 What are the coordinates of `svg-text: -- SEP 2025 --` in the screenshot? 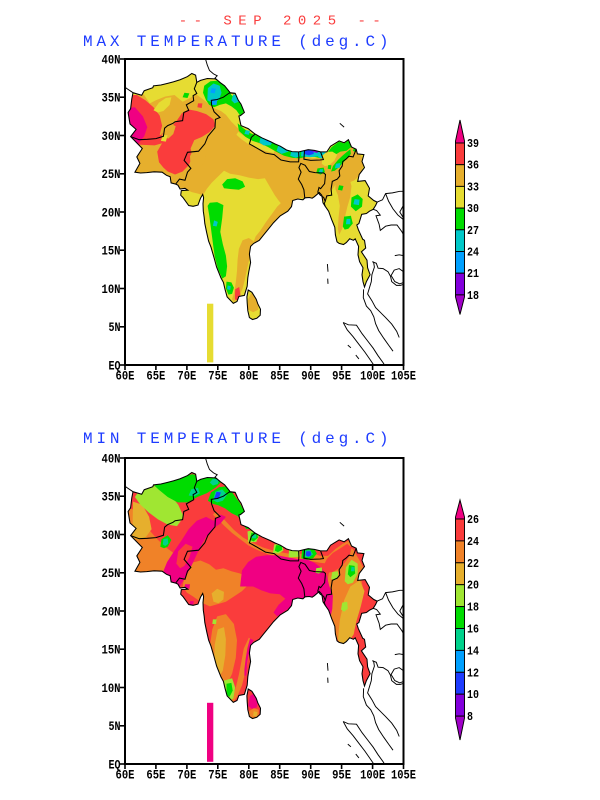 It's located at (283, 22).